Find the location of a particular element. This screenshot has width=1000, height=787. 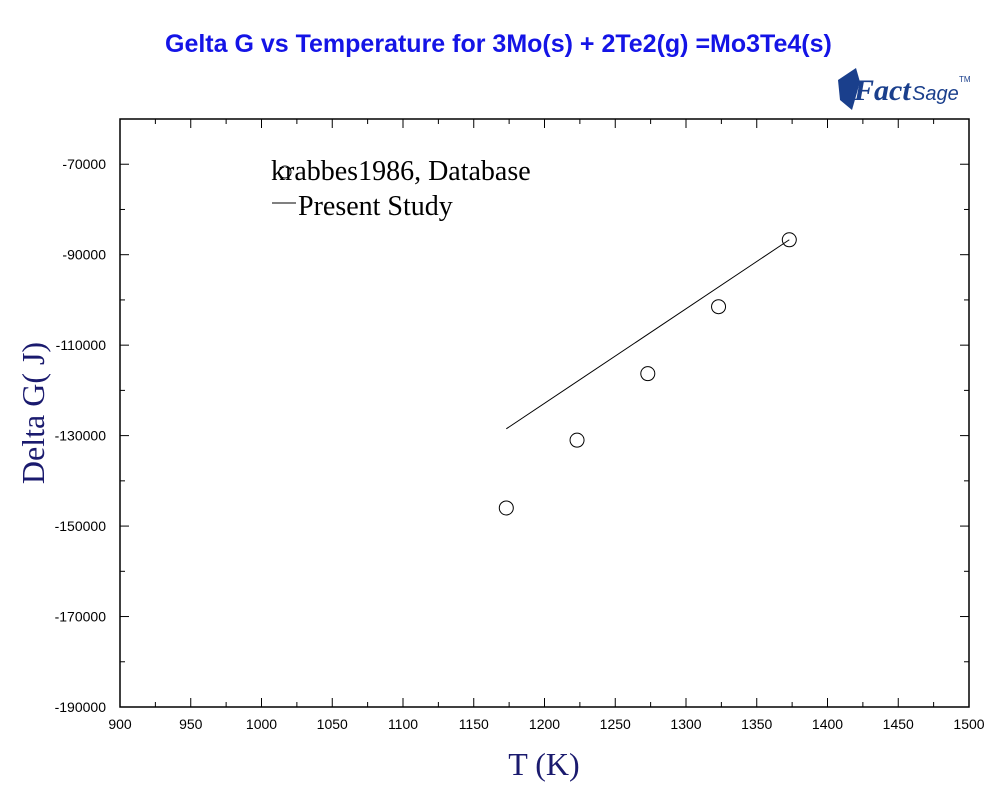

y-tick-label: -110000 is located at coordinates (81, 345).